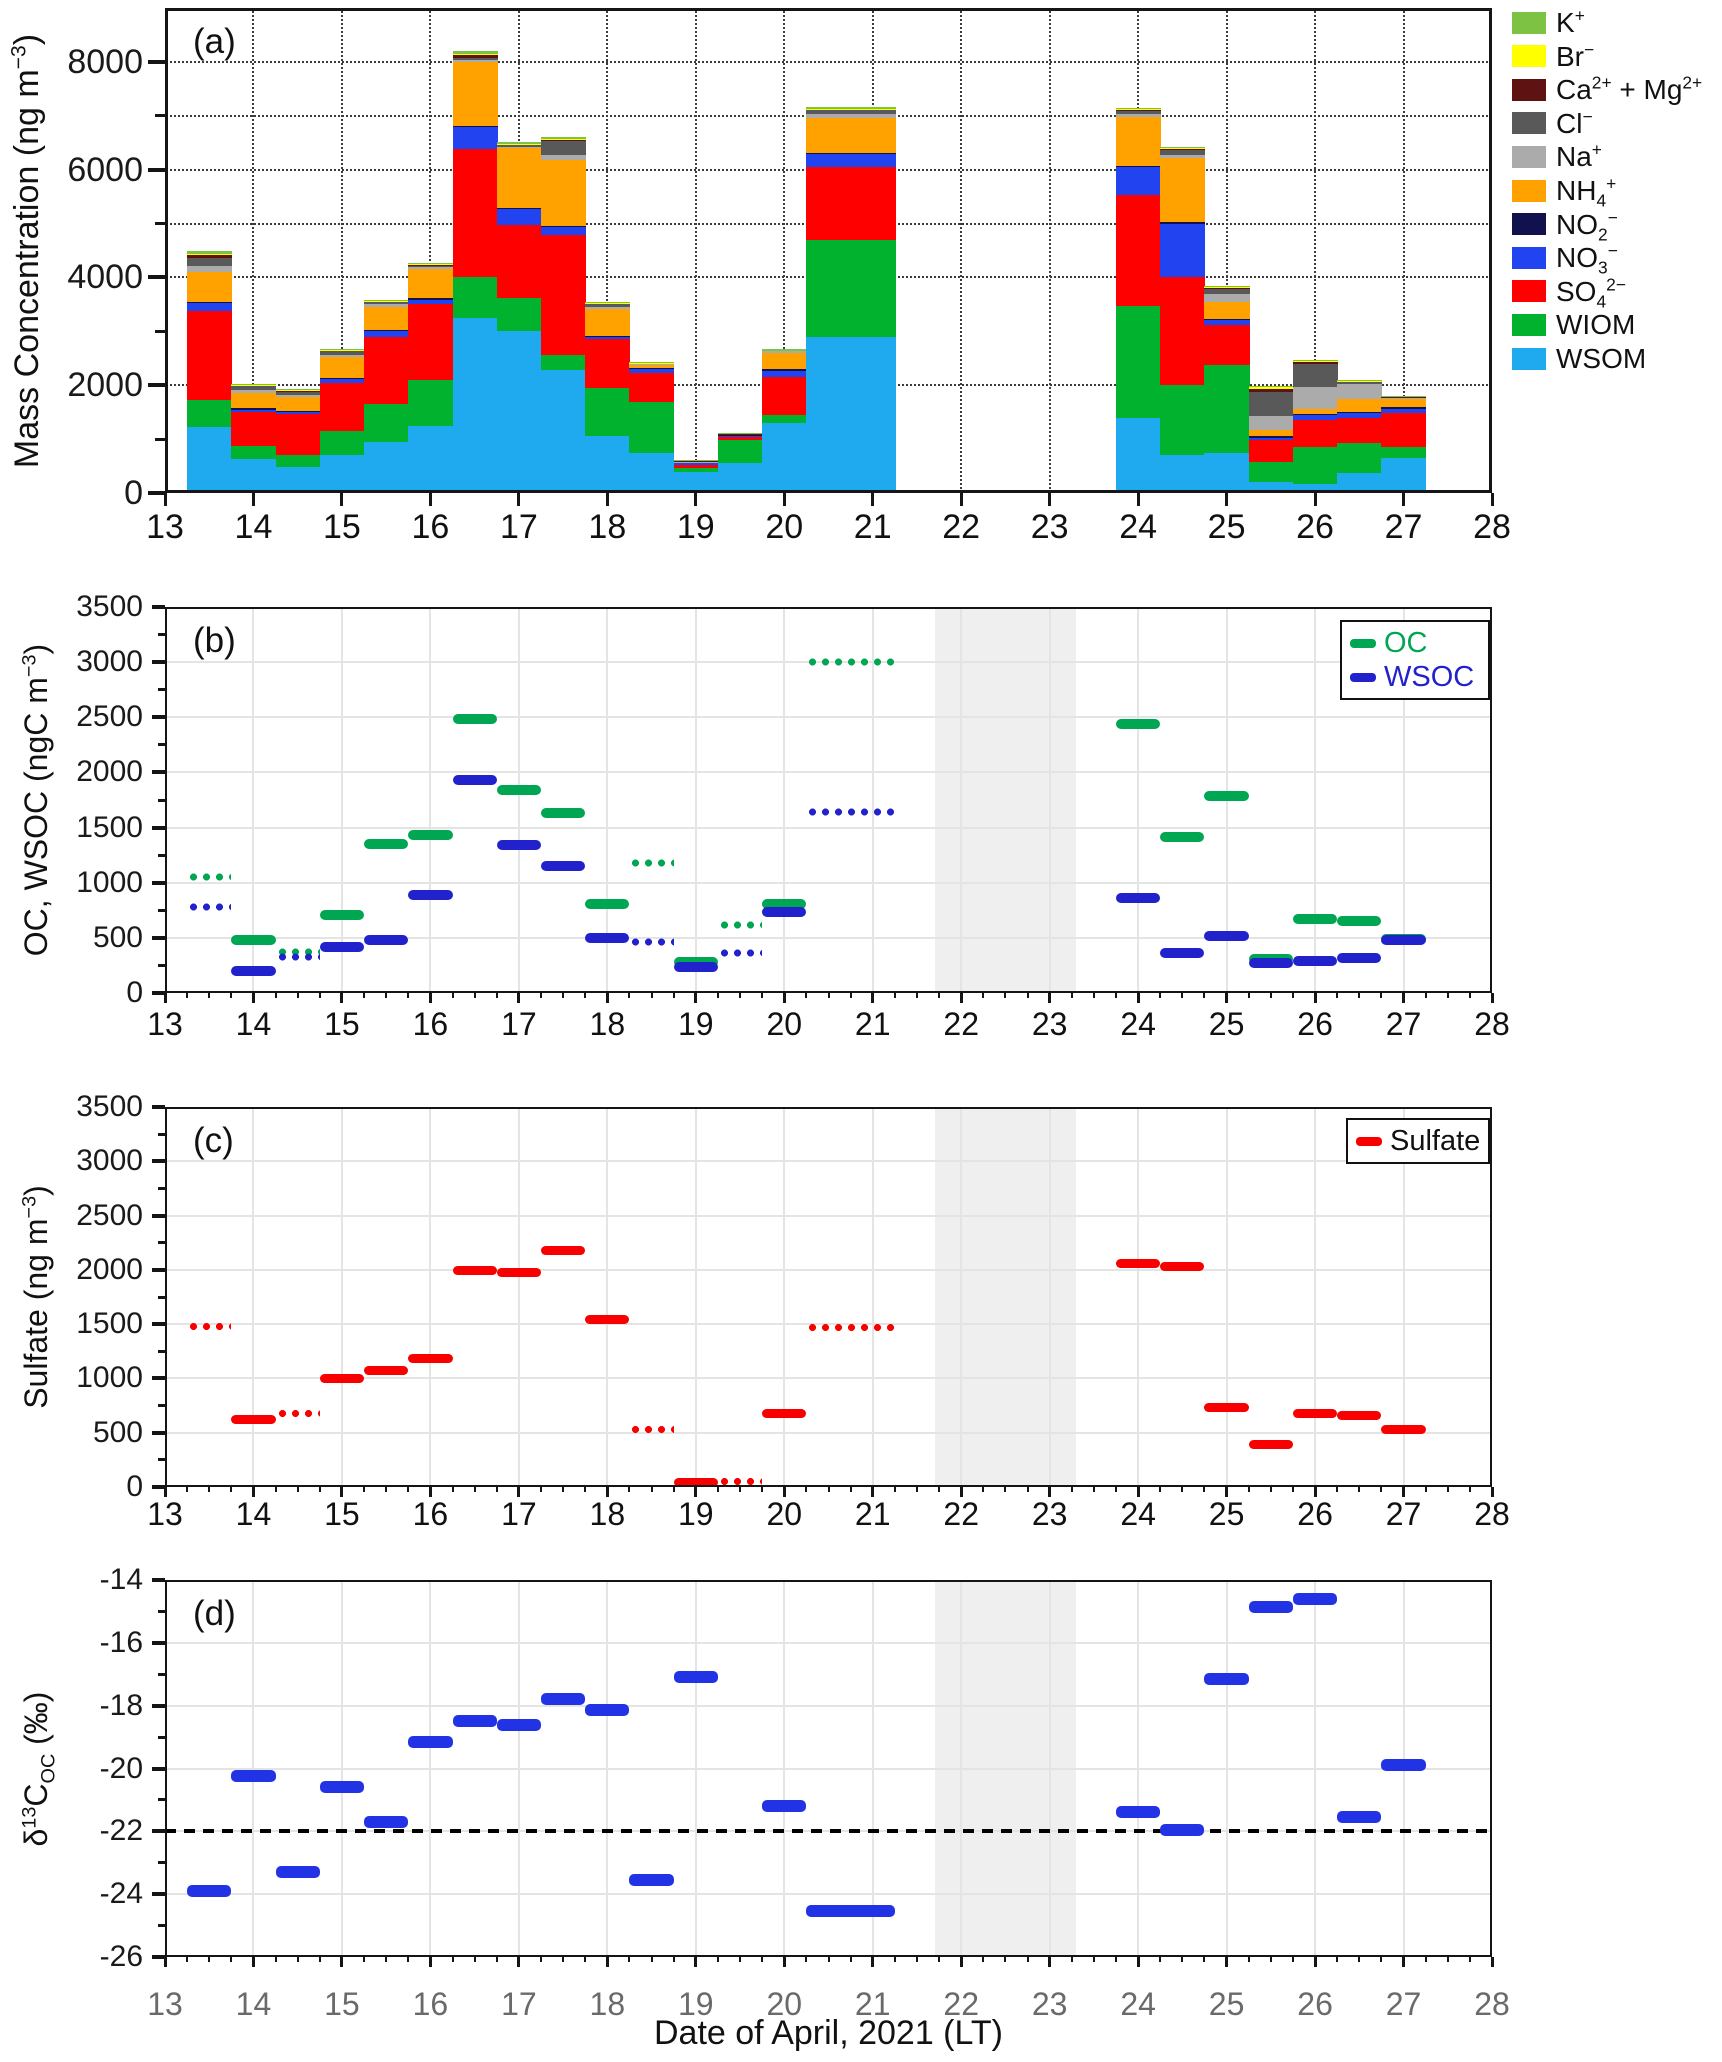  What do you see at coordinates (519, 1024) in the screenshot?
I see `x-tick-label: 17` at bounding box center [519, 1024].